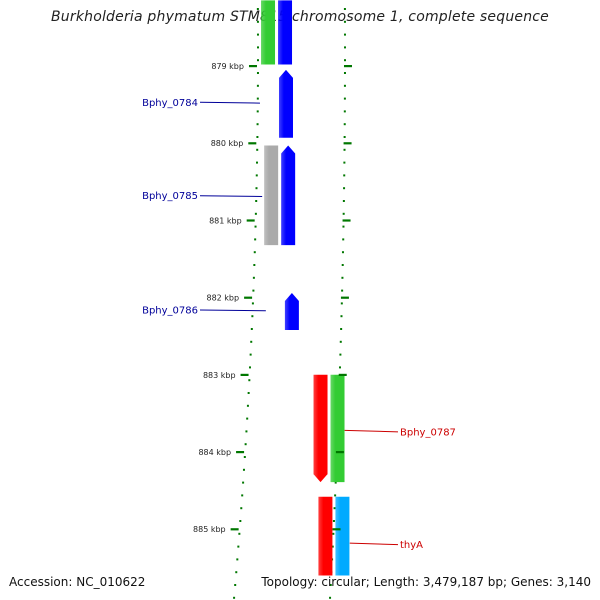 The height and width of the screenshot is (600, 600). Describe the element at coordinates (222, 298) in the screenshot. I see `tick-label: 882 kbp` at that location.